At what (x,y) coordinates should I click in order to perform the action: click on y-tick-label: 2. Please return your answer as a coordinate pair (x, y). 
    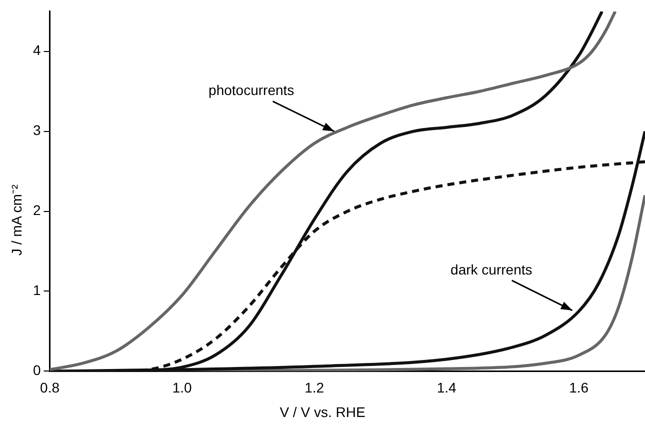
    Looking at the image, I should click on (36, 210).